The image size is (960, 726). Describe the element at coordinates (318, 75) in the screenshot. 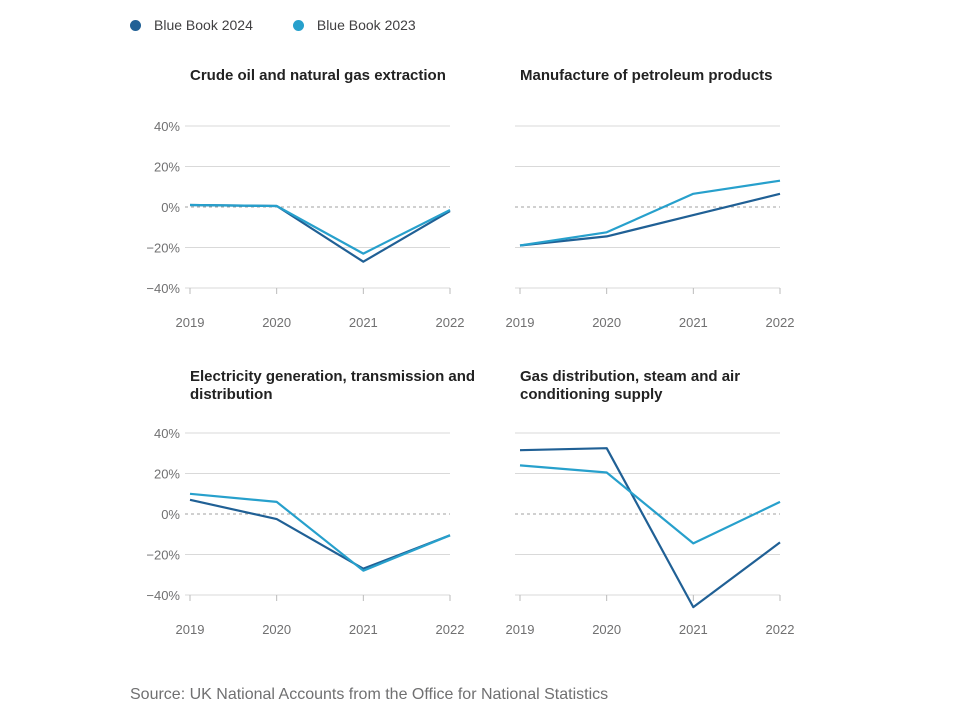

I see `panel-title-crude-oil: Crude oil and natural gas extraction` at that location.